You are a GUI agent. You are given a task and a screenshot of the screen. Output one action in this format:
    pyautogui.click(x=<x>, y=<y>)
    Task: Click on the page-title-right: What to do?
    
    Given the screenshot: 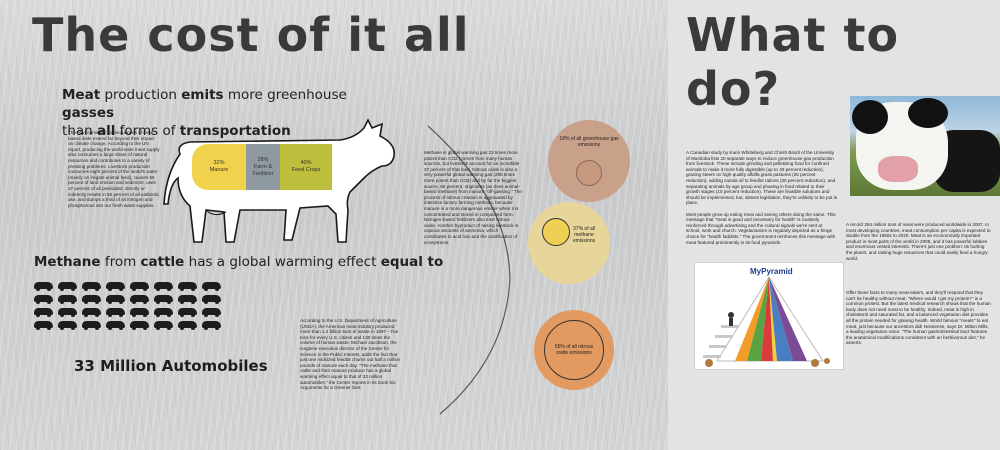 What is the action you would take?
    pyautogui.click(x=793, y=62)
    